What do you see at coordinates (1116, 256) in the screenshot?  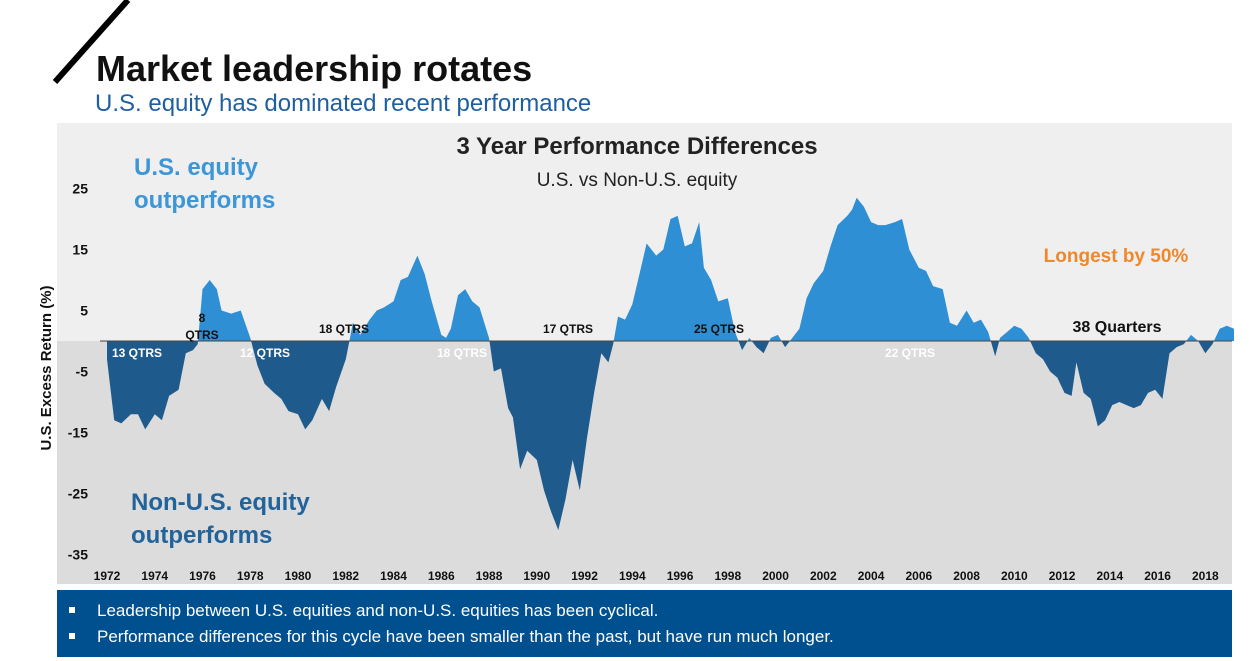 I see `annotation-longest: Longest by 50%` at bounding box center [1116, 256].